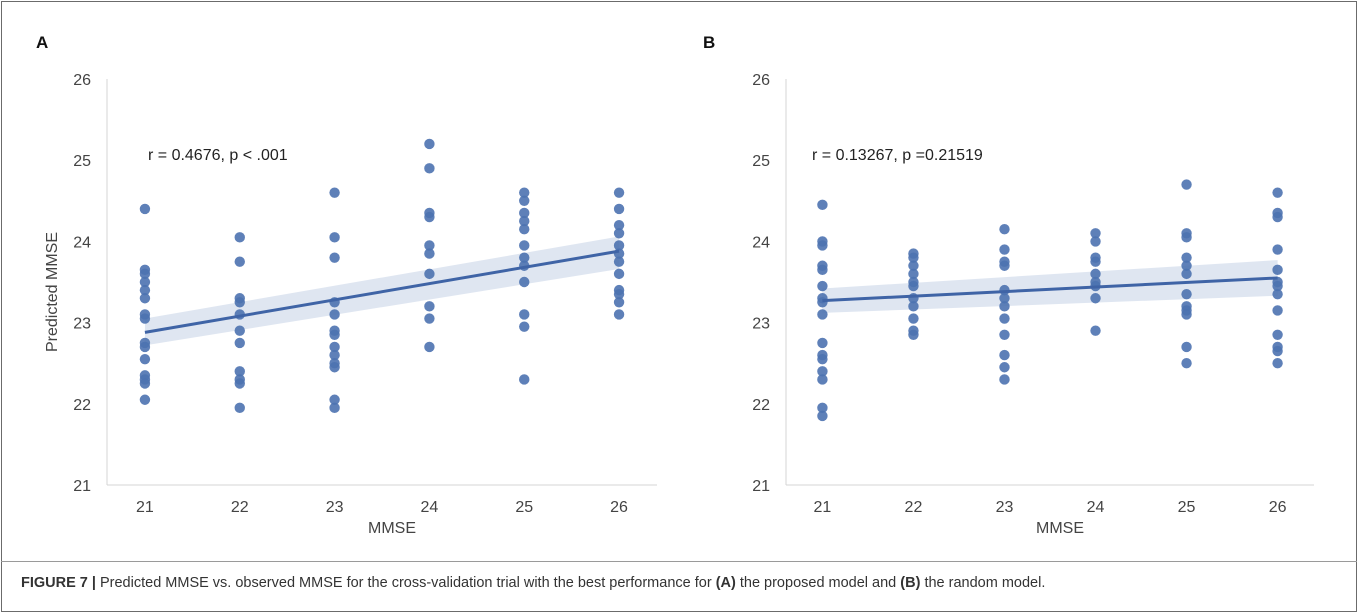 The height and width of the screenshot is (615, 1360). I want to click on panel-label: A, so click(42, 42).